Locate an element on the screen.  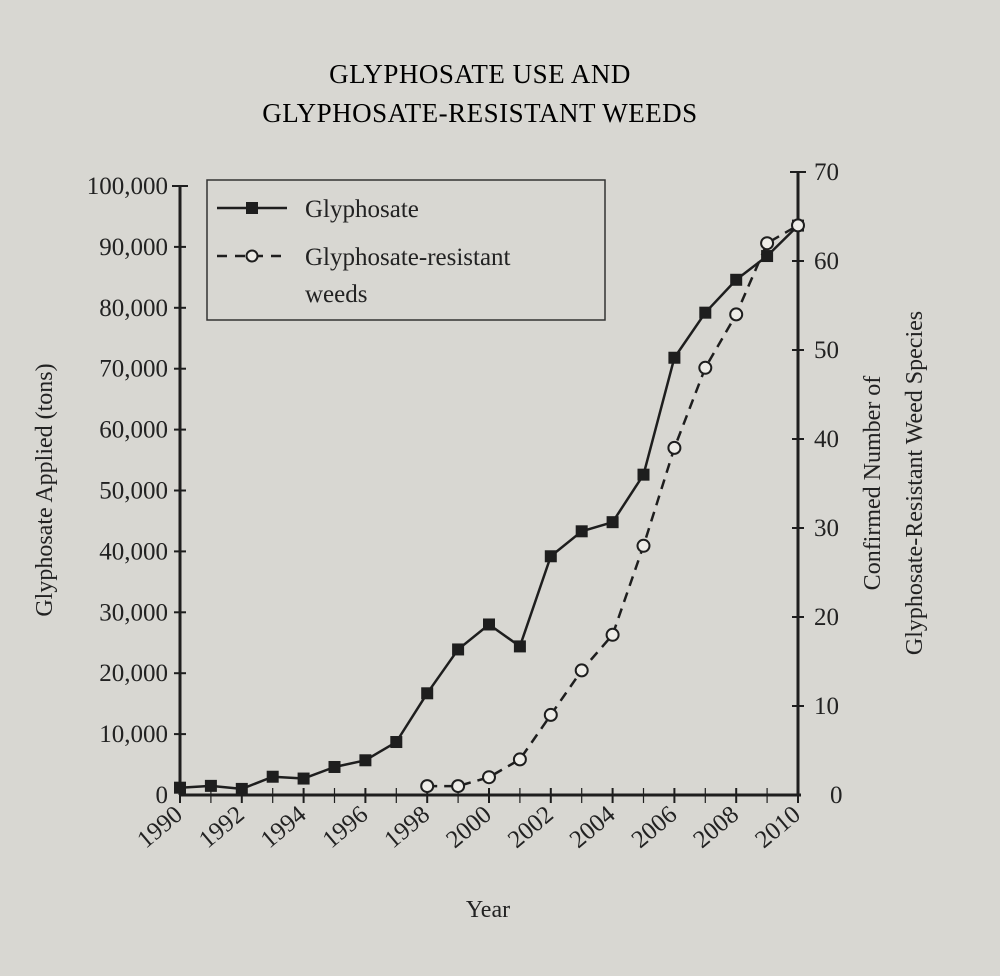
y-left-tick-label: 10,000 is located at coordinates (133, 734).